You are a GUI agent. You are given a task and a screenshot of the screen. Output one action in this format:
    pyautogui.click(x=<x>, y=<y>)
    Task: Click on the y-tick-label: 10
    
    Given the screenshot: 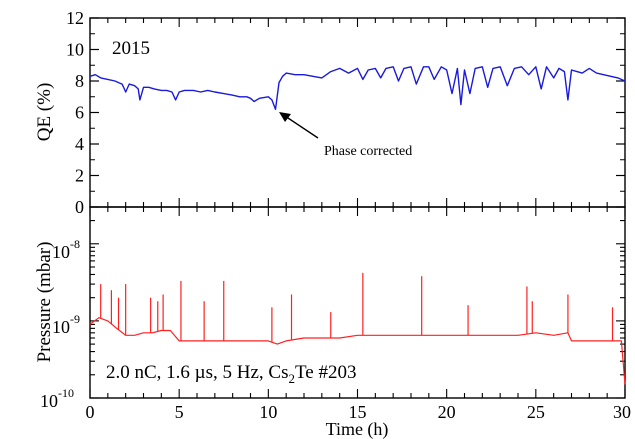 What is the action you would take?
    pyautogui.click(x=75, y=50)
    